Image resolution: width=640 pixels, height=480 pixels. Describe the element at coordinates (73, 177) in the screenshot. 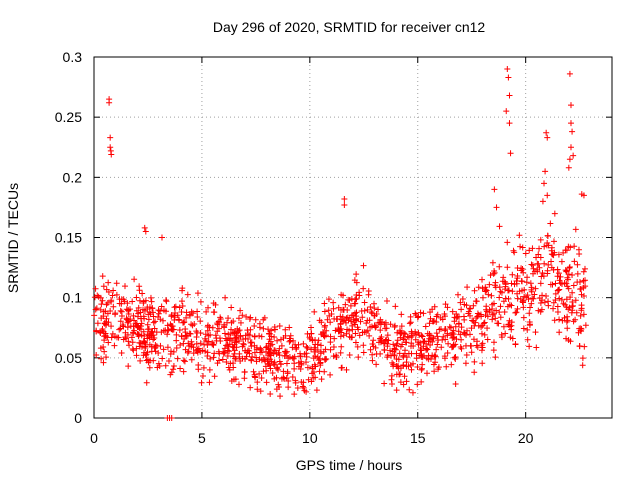

I see `y-tick-label: 0.2` at that location.